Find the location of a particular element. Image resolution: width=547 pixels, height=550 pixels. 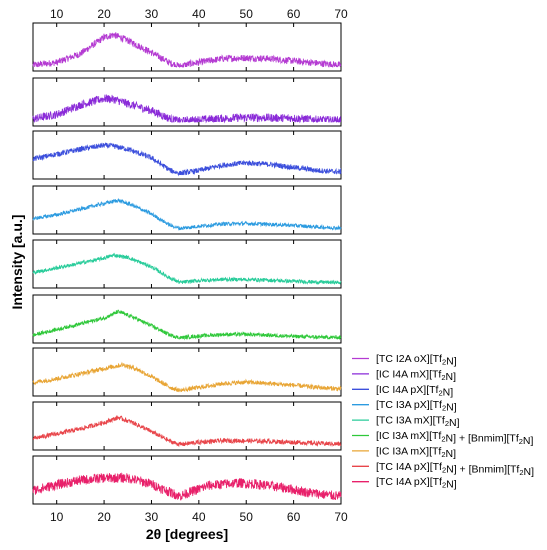

x-tick-label-top: 40 is located at coordinates (199, 14).